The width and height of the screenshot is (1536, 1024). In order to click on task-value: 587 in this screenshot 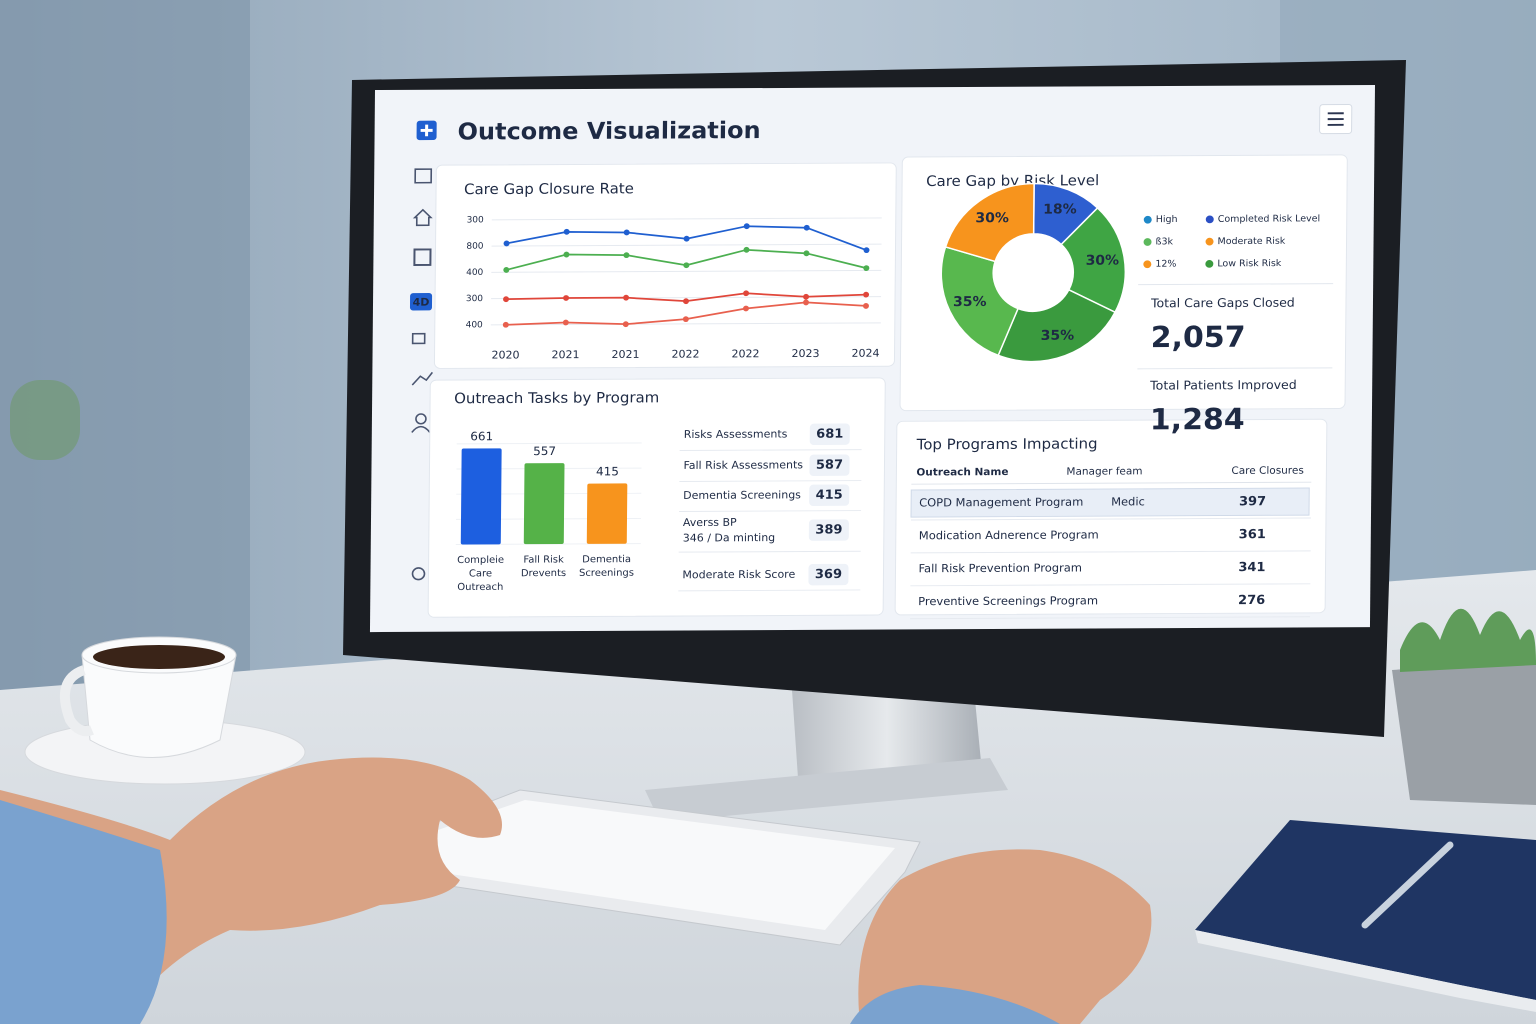, I will do `click(829, 465)`.